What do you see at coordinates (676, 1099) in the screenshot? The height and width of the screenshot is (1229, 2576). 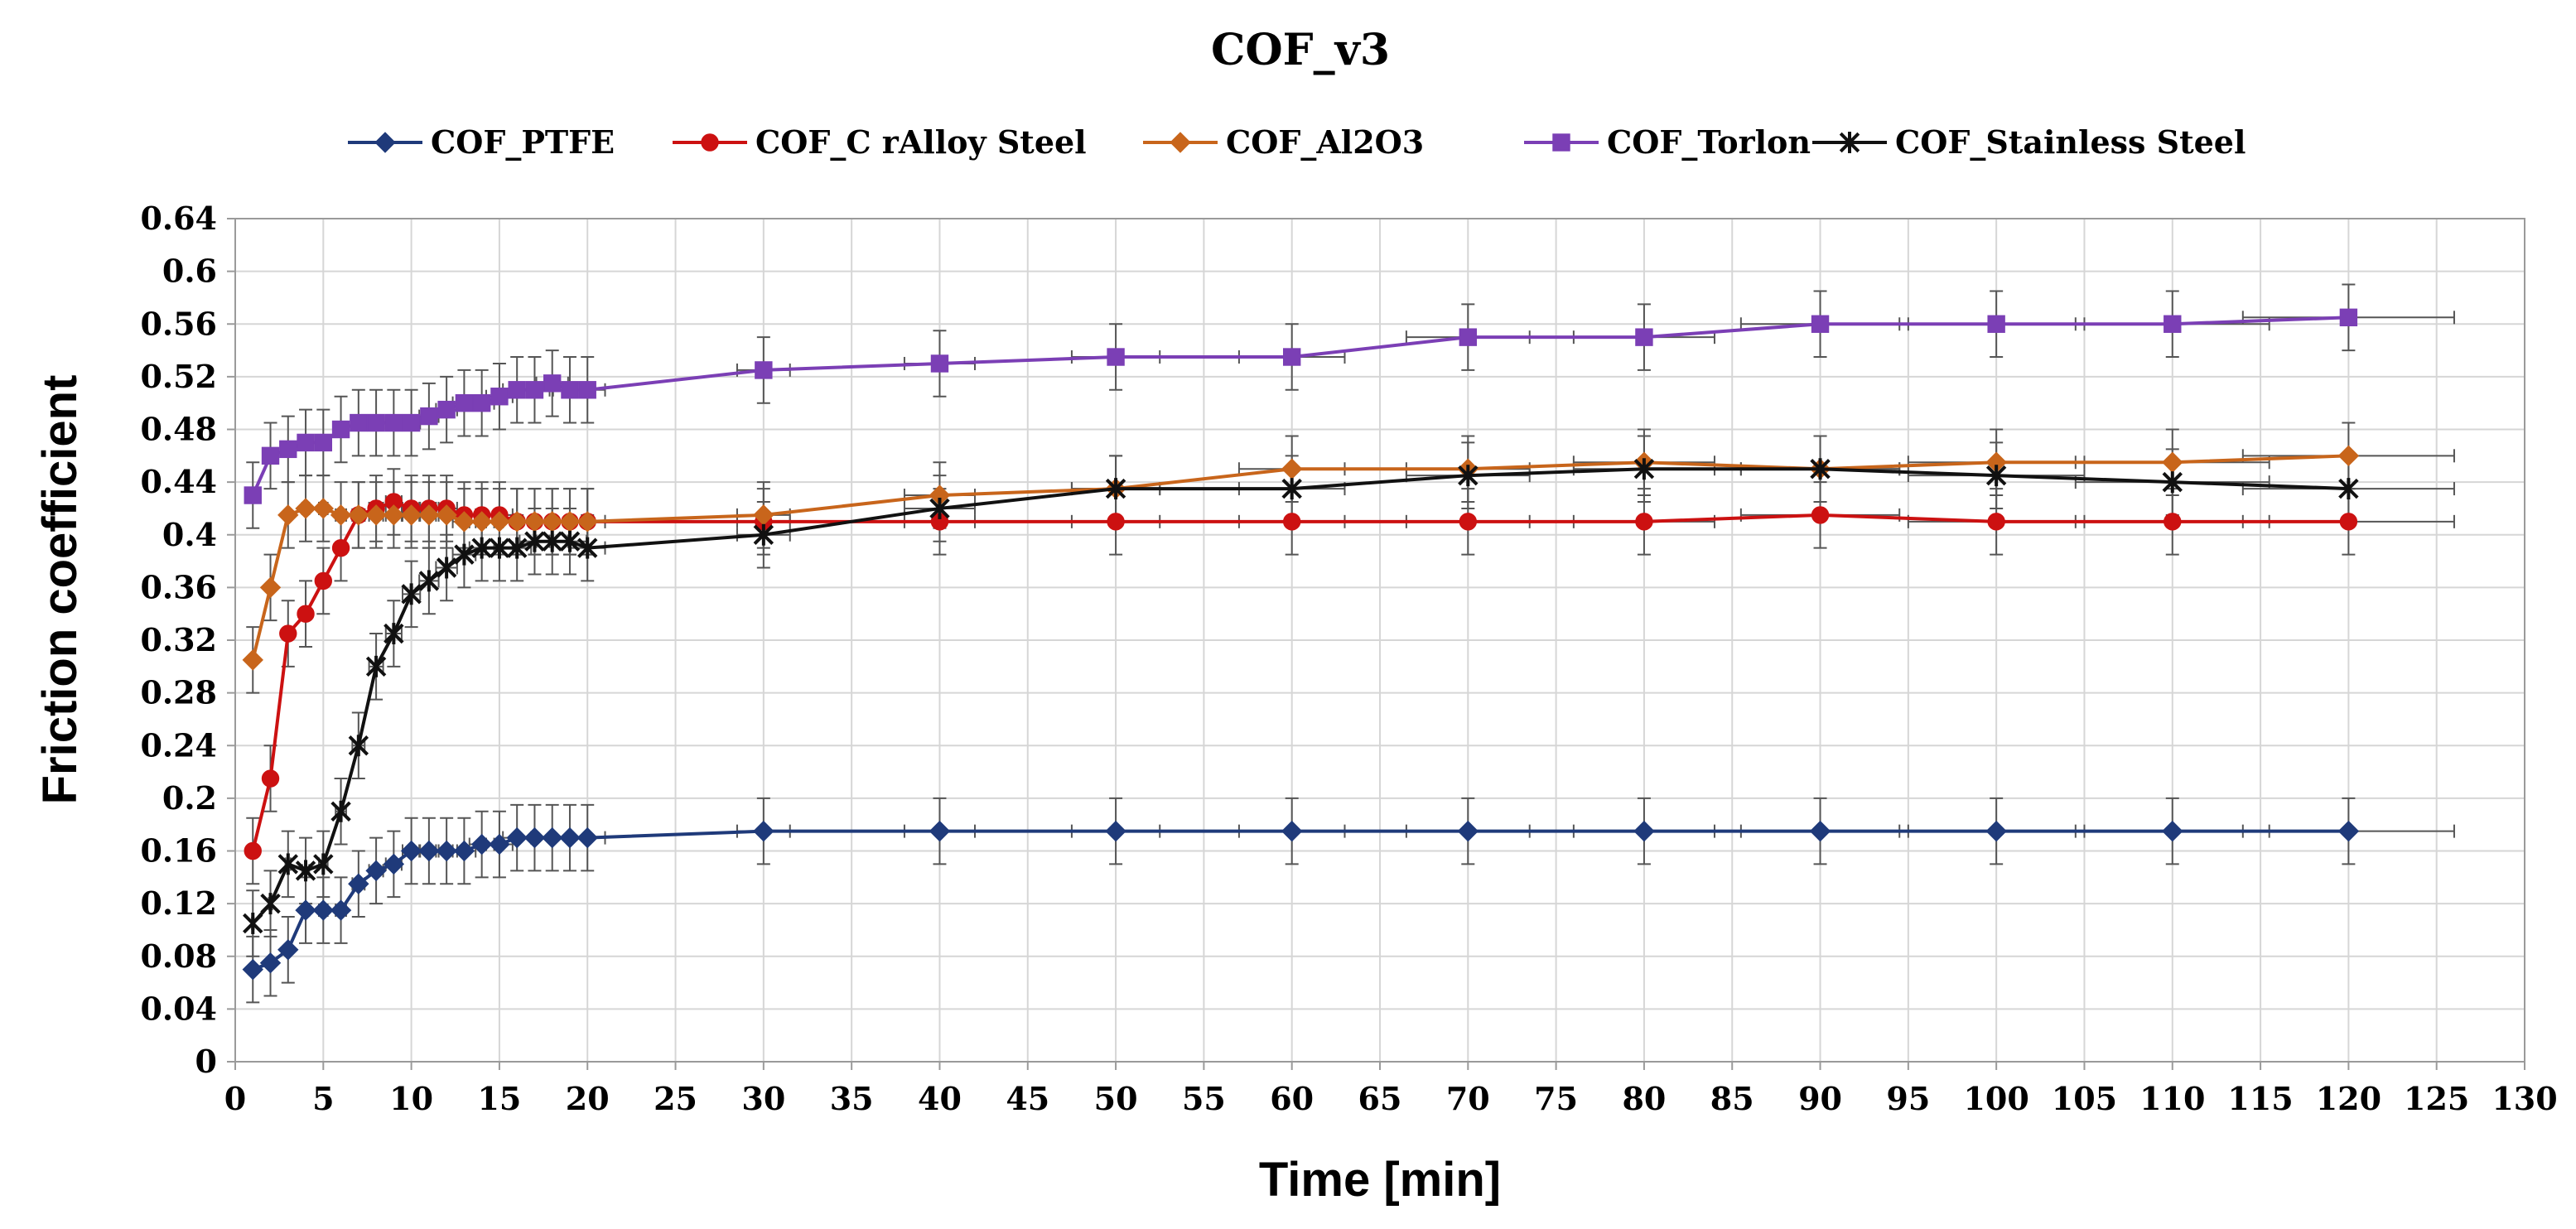 I see `x-tick-label: 25` at bounding box center [676, 1099].